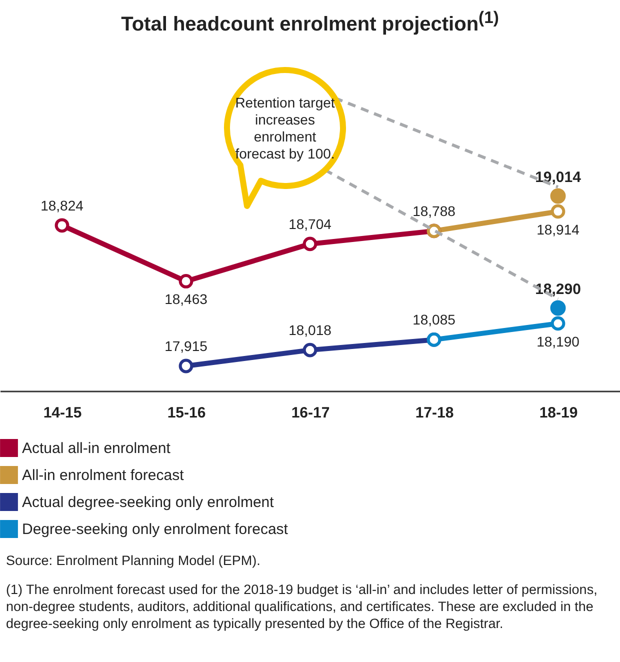 The height and width of the screenshot is (662, 620). Describe the element at coordinates (434, 210) in the screenshot. I see `data-label: 18,788` at that location.